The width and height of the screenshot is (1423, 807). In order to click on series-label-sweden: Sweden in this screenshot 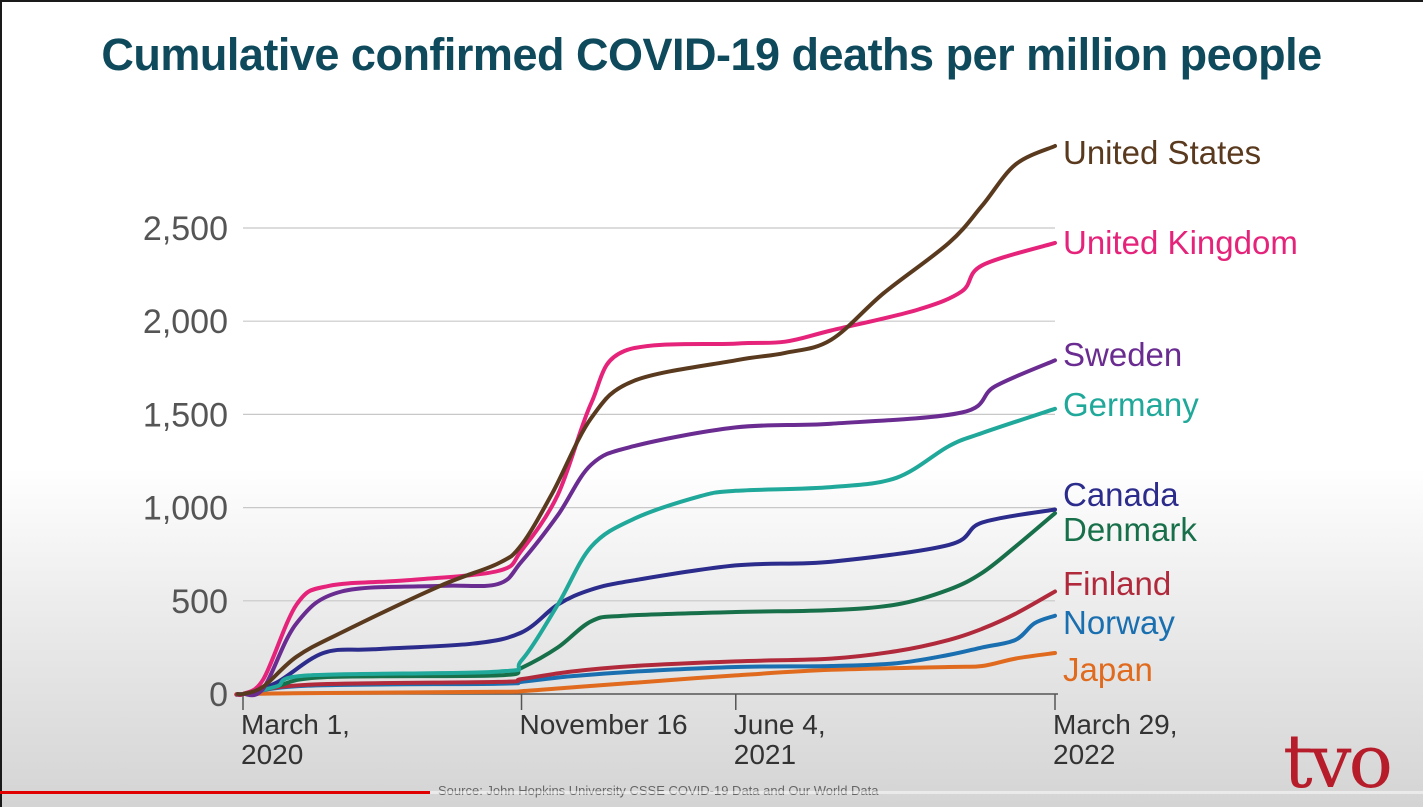, I will do `click(1122, 354)`.